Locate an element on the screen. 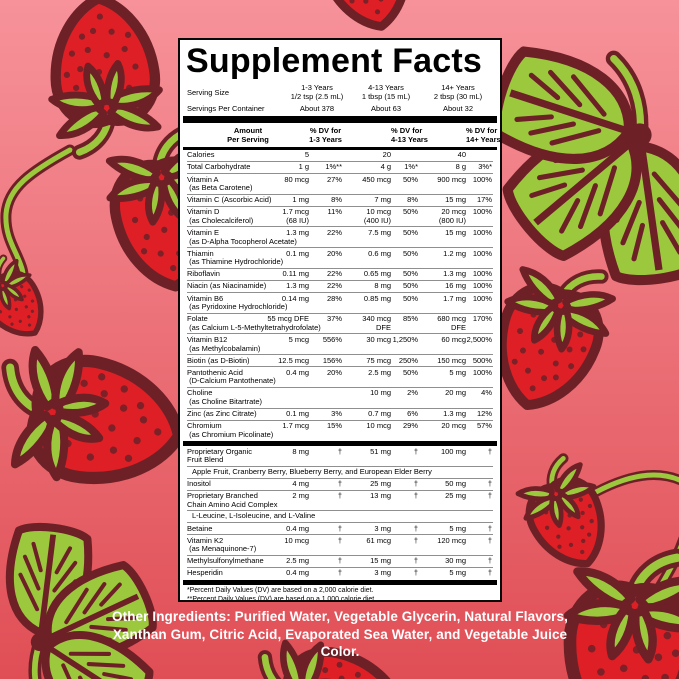 The image size is (679, 679). serving-size-label: Serving Size is located at coordinates (208, 92).